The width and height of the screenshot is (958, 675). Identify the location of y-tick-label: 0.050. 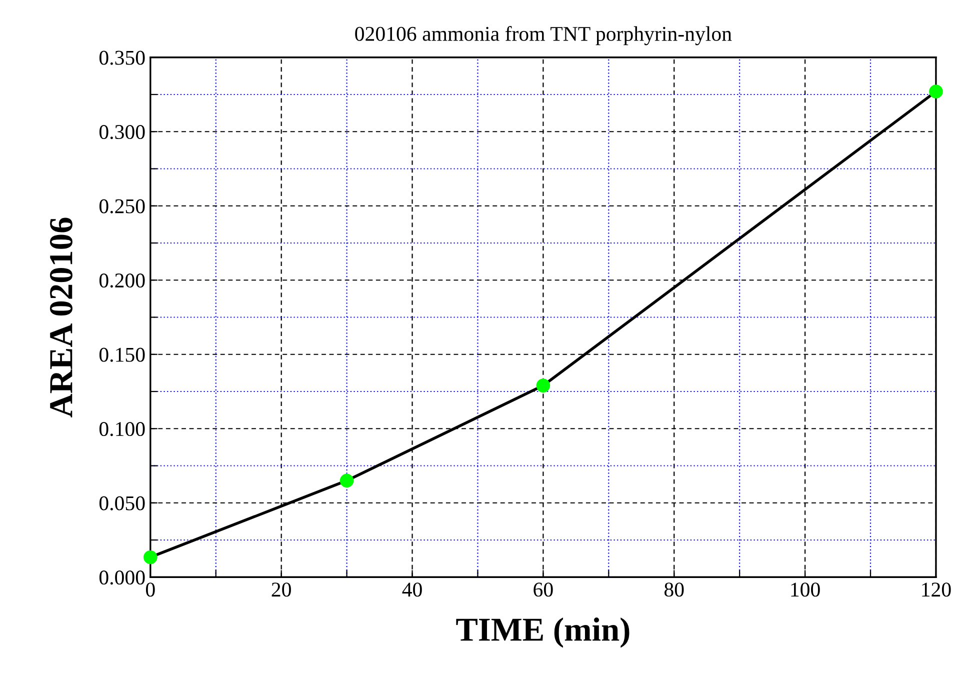
(122, 503).